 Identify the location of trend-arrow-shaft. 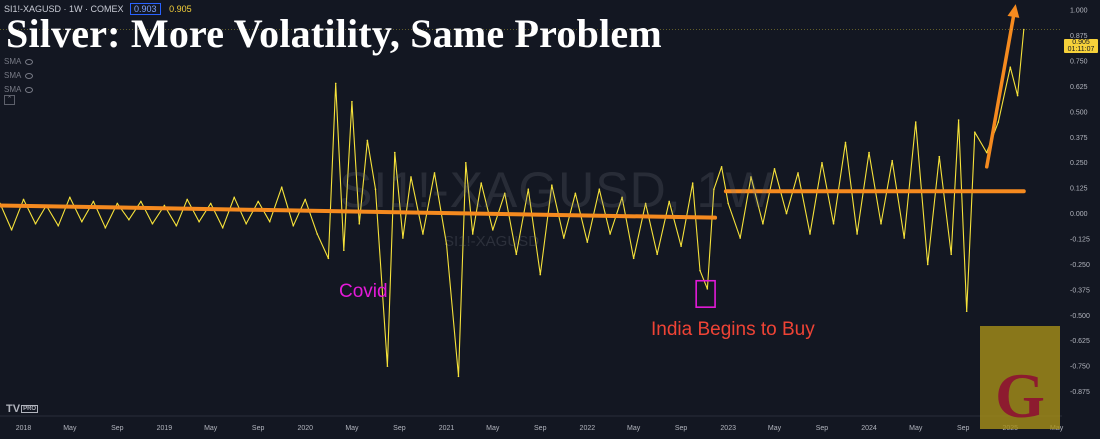
(1000, 92).